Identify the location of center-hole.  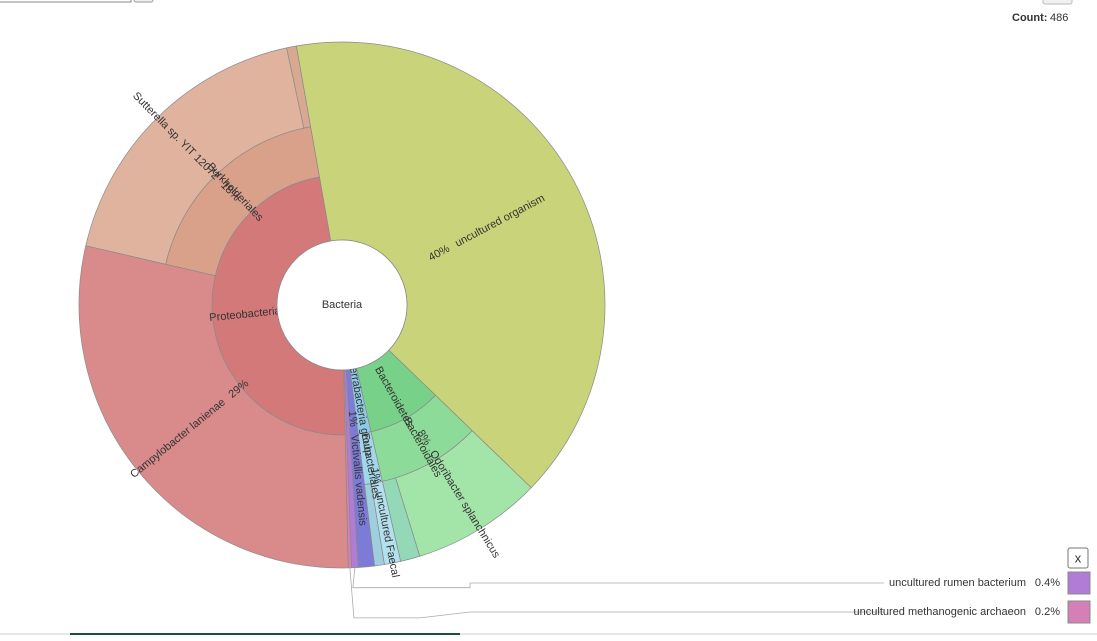
(342, 305).